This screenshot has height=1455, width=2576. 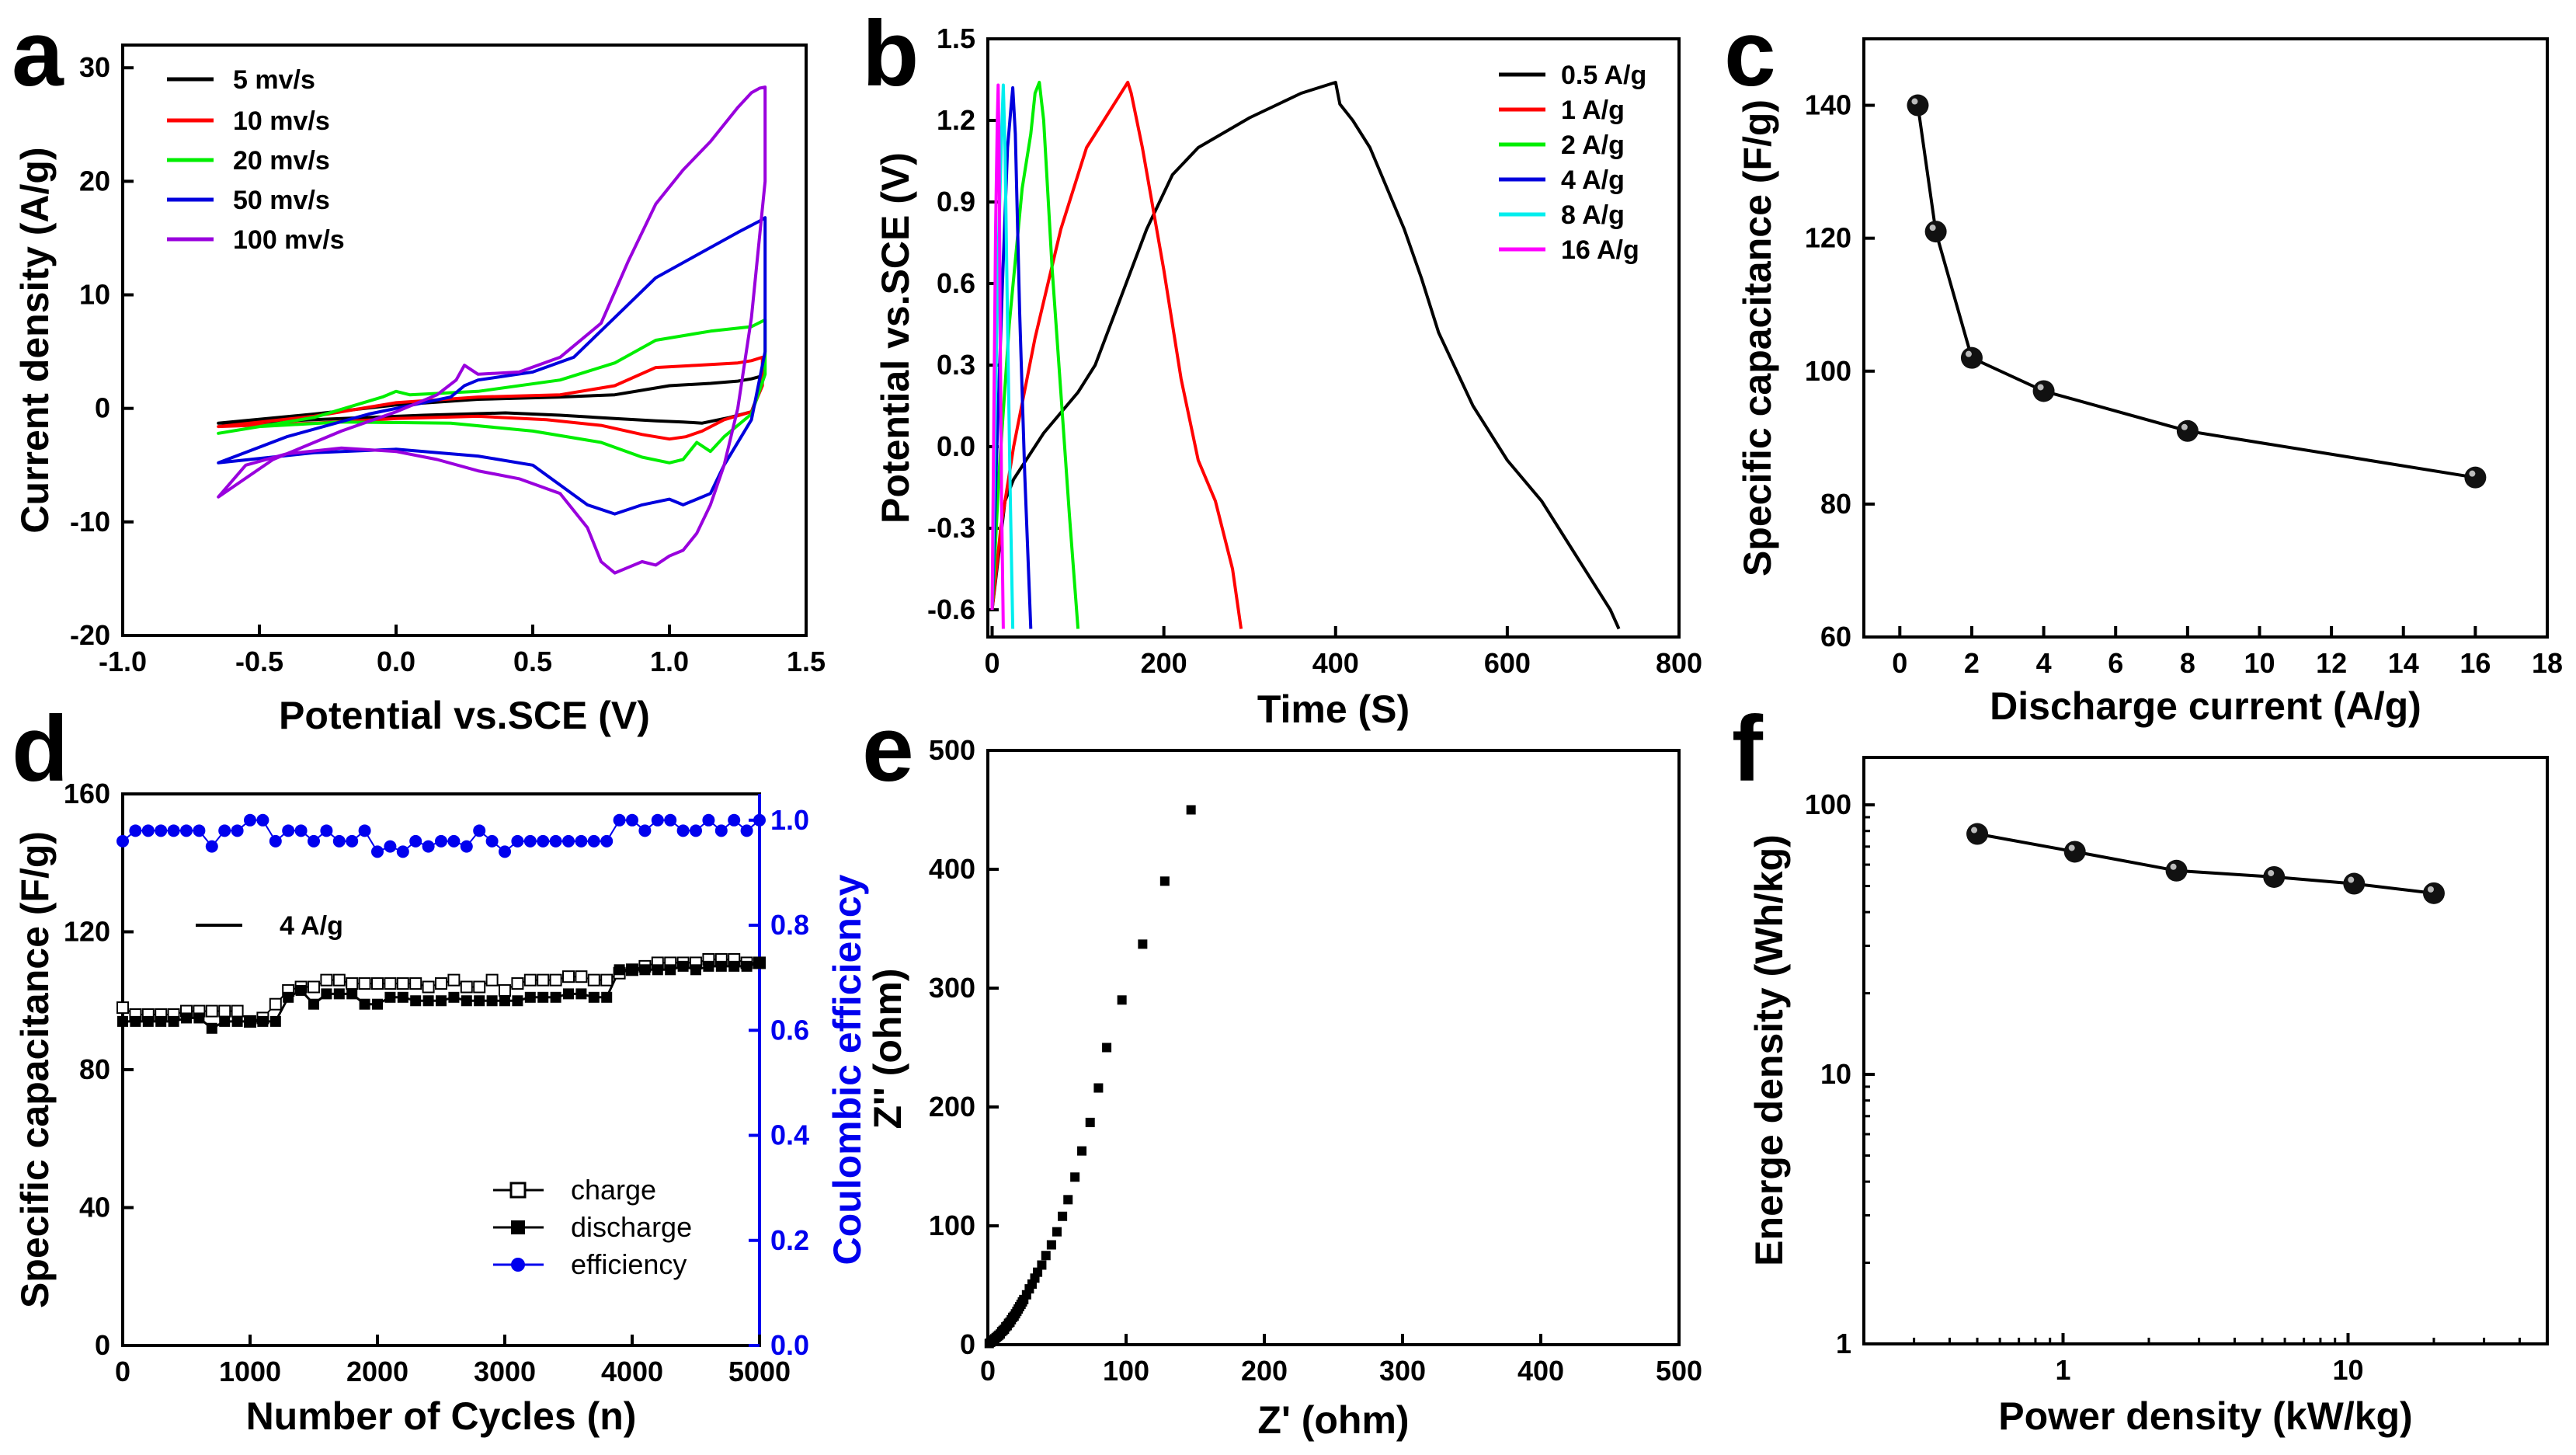 I want to click on y-tick-label-b: 0.0, so click(x=956, y=446).